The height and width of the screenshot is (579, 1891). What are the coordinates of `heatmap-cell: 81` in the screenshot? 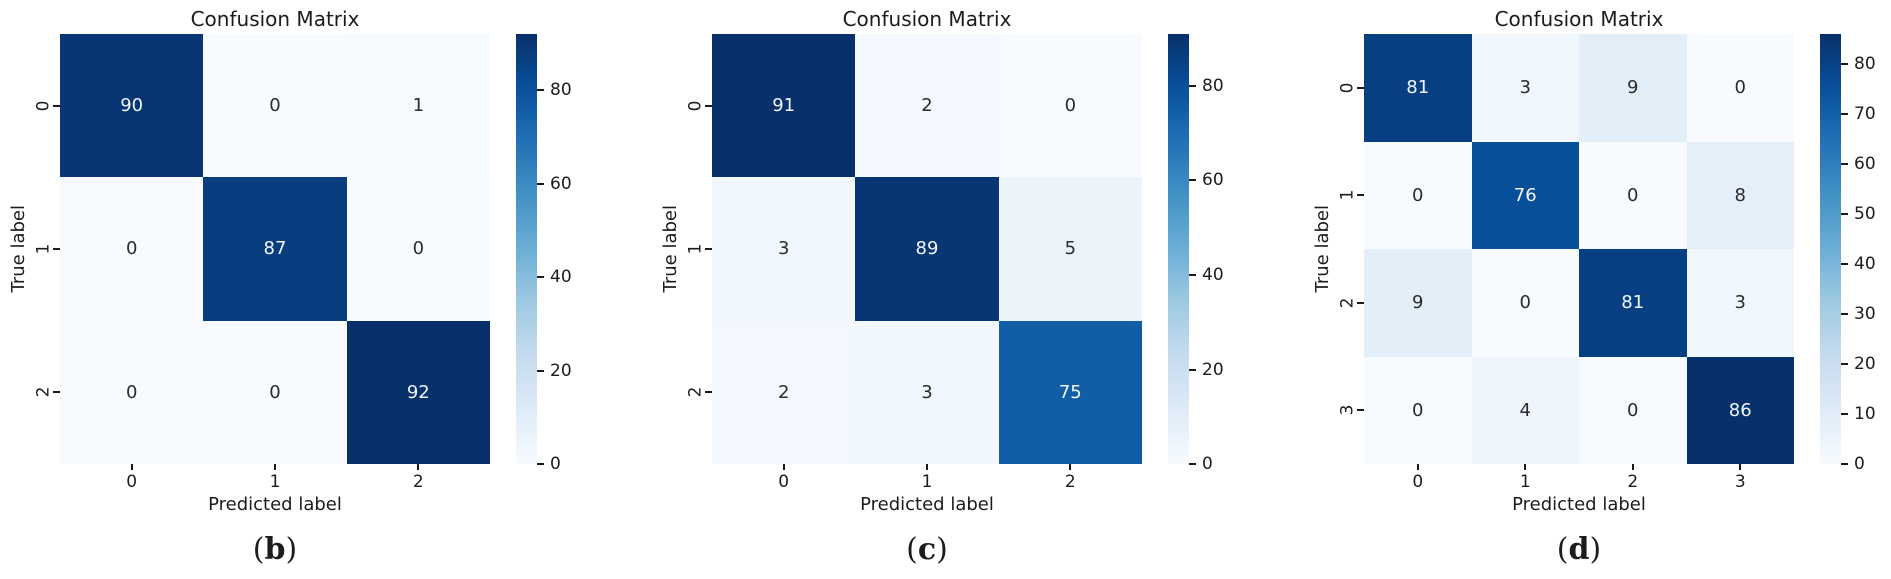 It's located at (1633, 303).